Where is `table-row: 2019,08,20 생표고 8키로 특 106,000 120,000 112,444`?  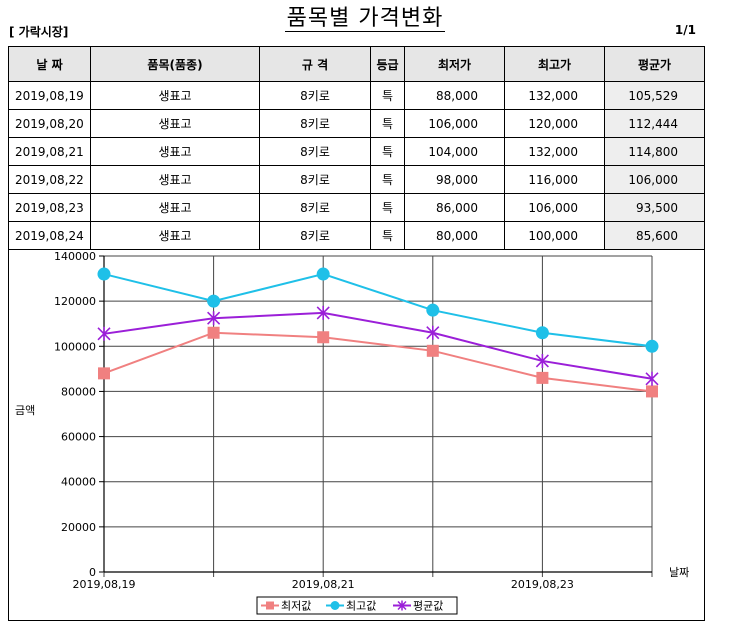
table-row: 2019,08,20 생표고 8키로 특 106,000 120,000 112,444 is located at coordinates (356, 123).